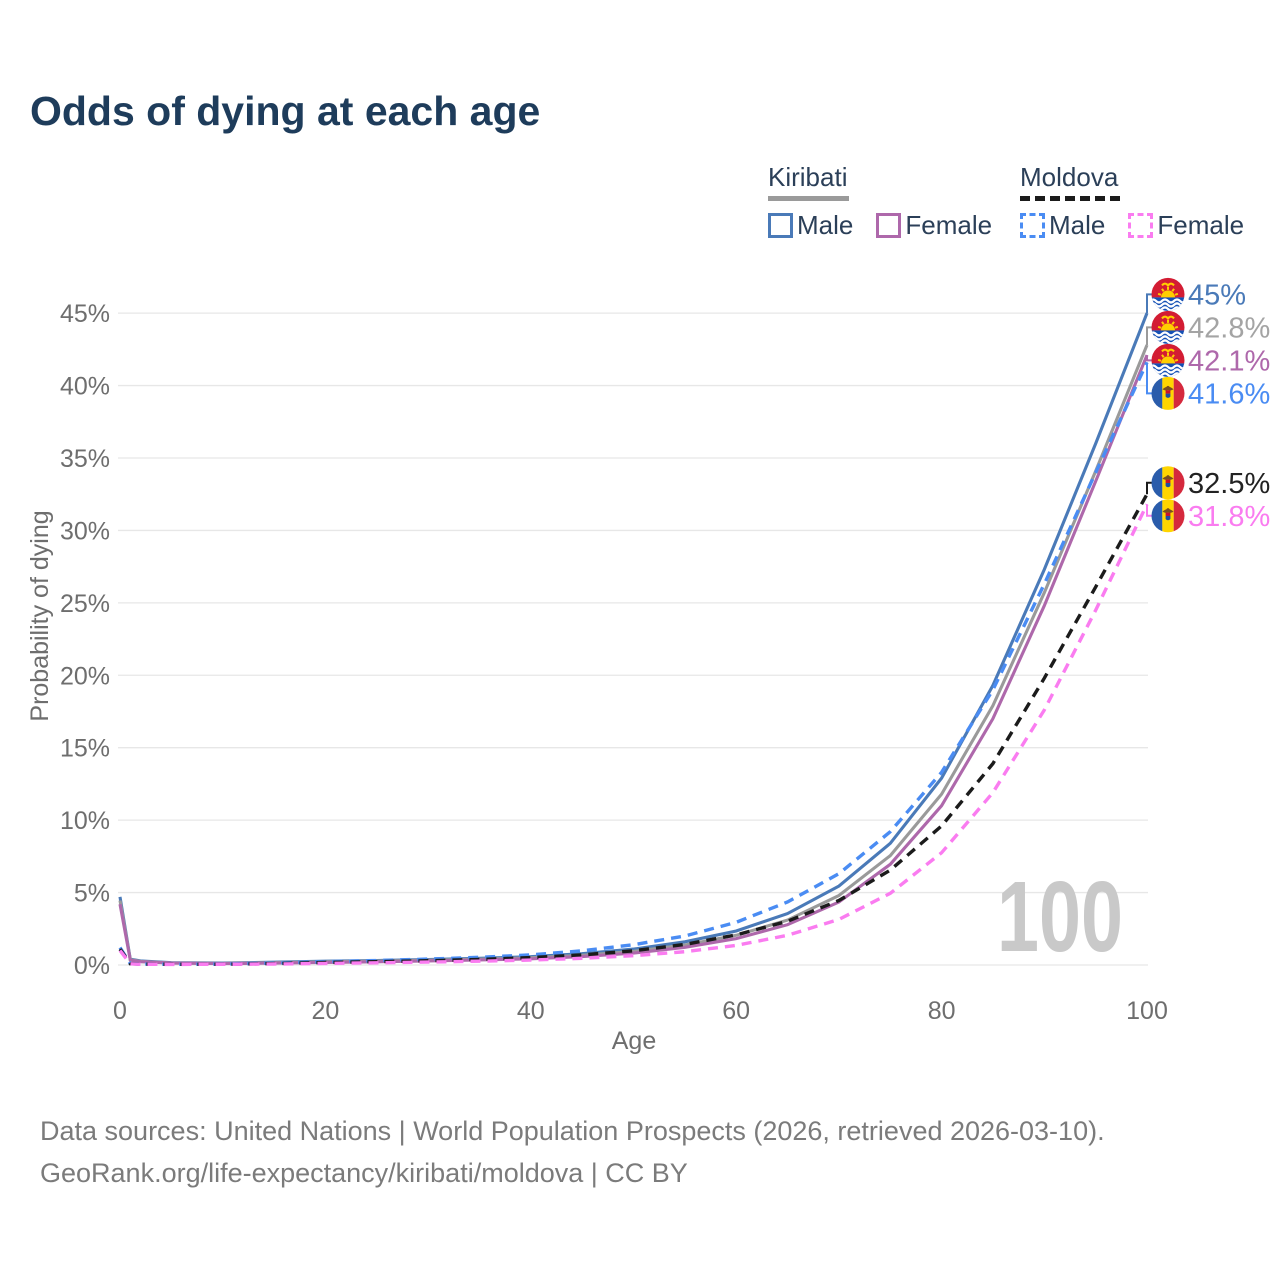 The width and height of the screenshot is (1280, 1280). I want to click on x-axis-tick-label: 80, so click(942, 1011).